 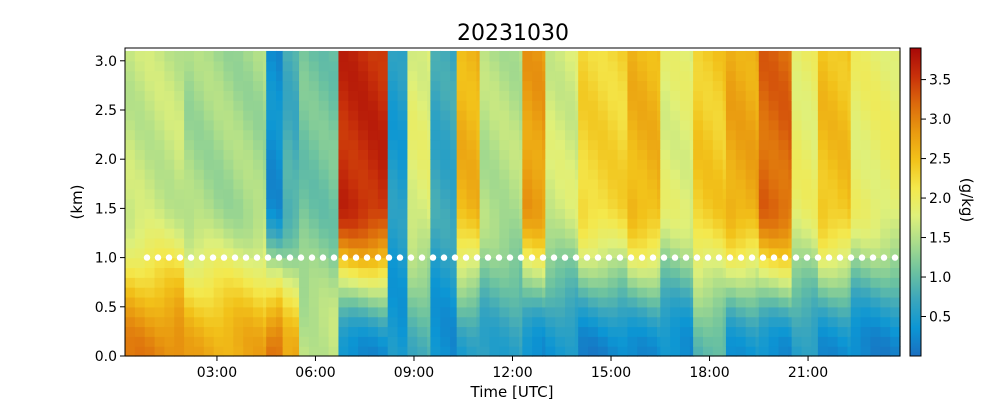 What do you see at coordinates (808, 373) in the screenshot?
I see `x-tick-label: 21:00` at bounding box center [808, 373].